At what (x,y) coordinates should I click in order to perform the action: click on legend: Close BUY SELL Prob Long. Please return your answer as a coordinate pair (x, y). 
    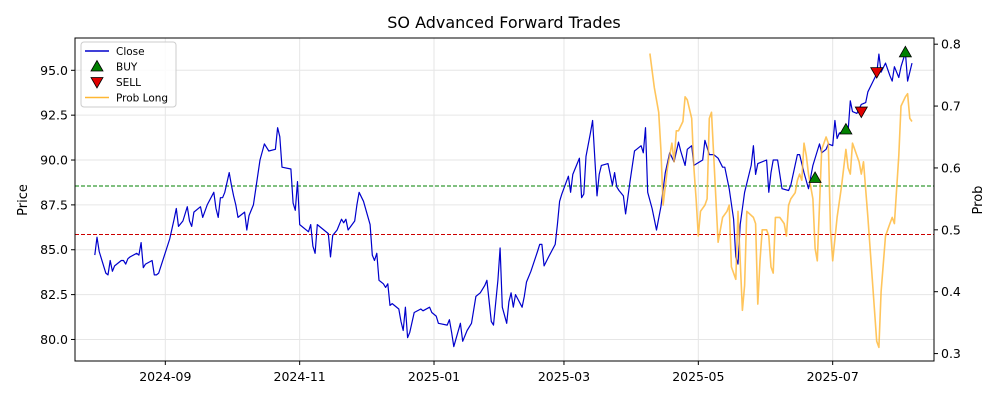
    Looking at the image, I should click on (128, 74).